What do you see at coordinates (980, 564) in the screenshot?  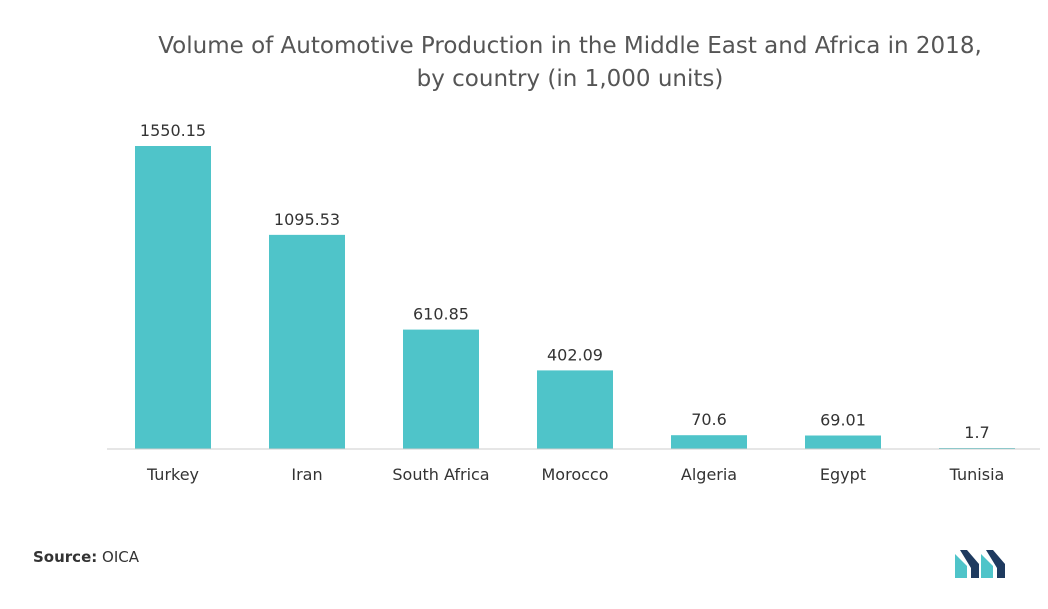 I see `mordor-logo-icon` at bounding box center [980, 564].